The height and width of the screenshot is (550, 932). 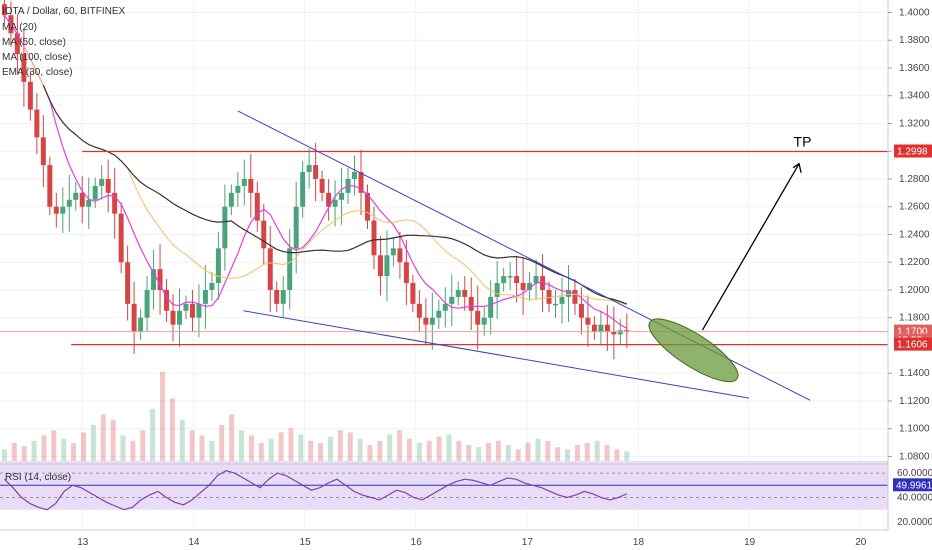 I want to click on price-tag-label: 1.1700, so click(x=912, y=332).